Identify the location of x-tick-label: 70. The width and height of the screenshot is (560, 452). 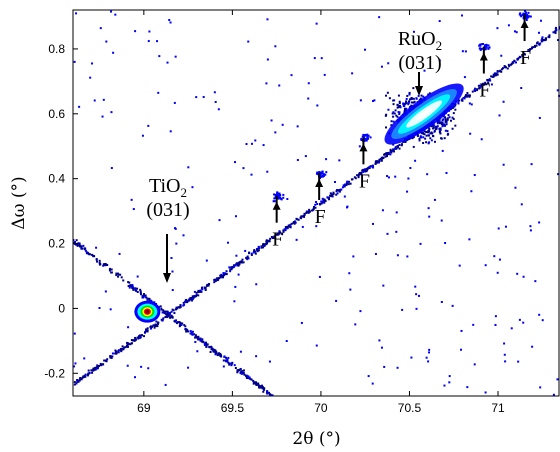
(321, 408).